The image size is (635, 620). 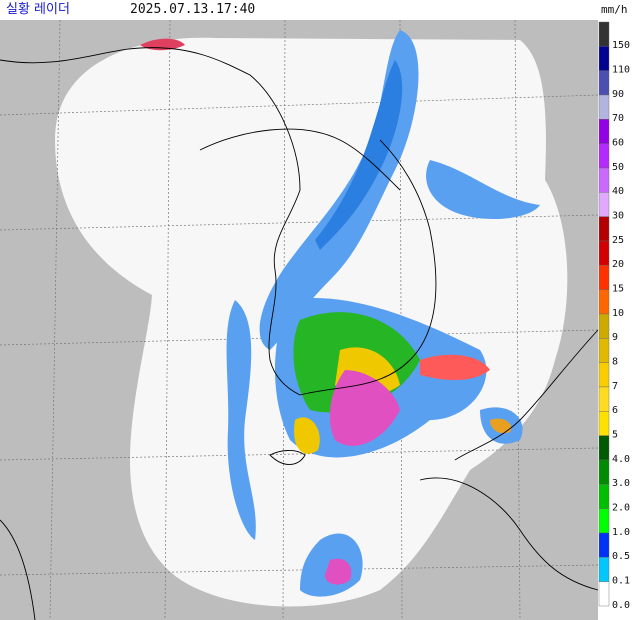 What do you see at coordinates (618, 264) in the screenshot?
I see `legend-label: 20` at bounding box center [618, 264].